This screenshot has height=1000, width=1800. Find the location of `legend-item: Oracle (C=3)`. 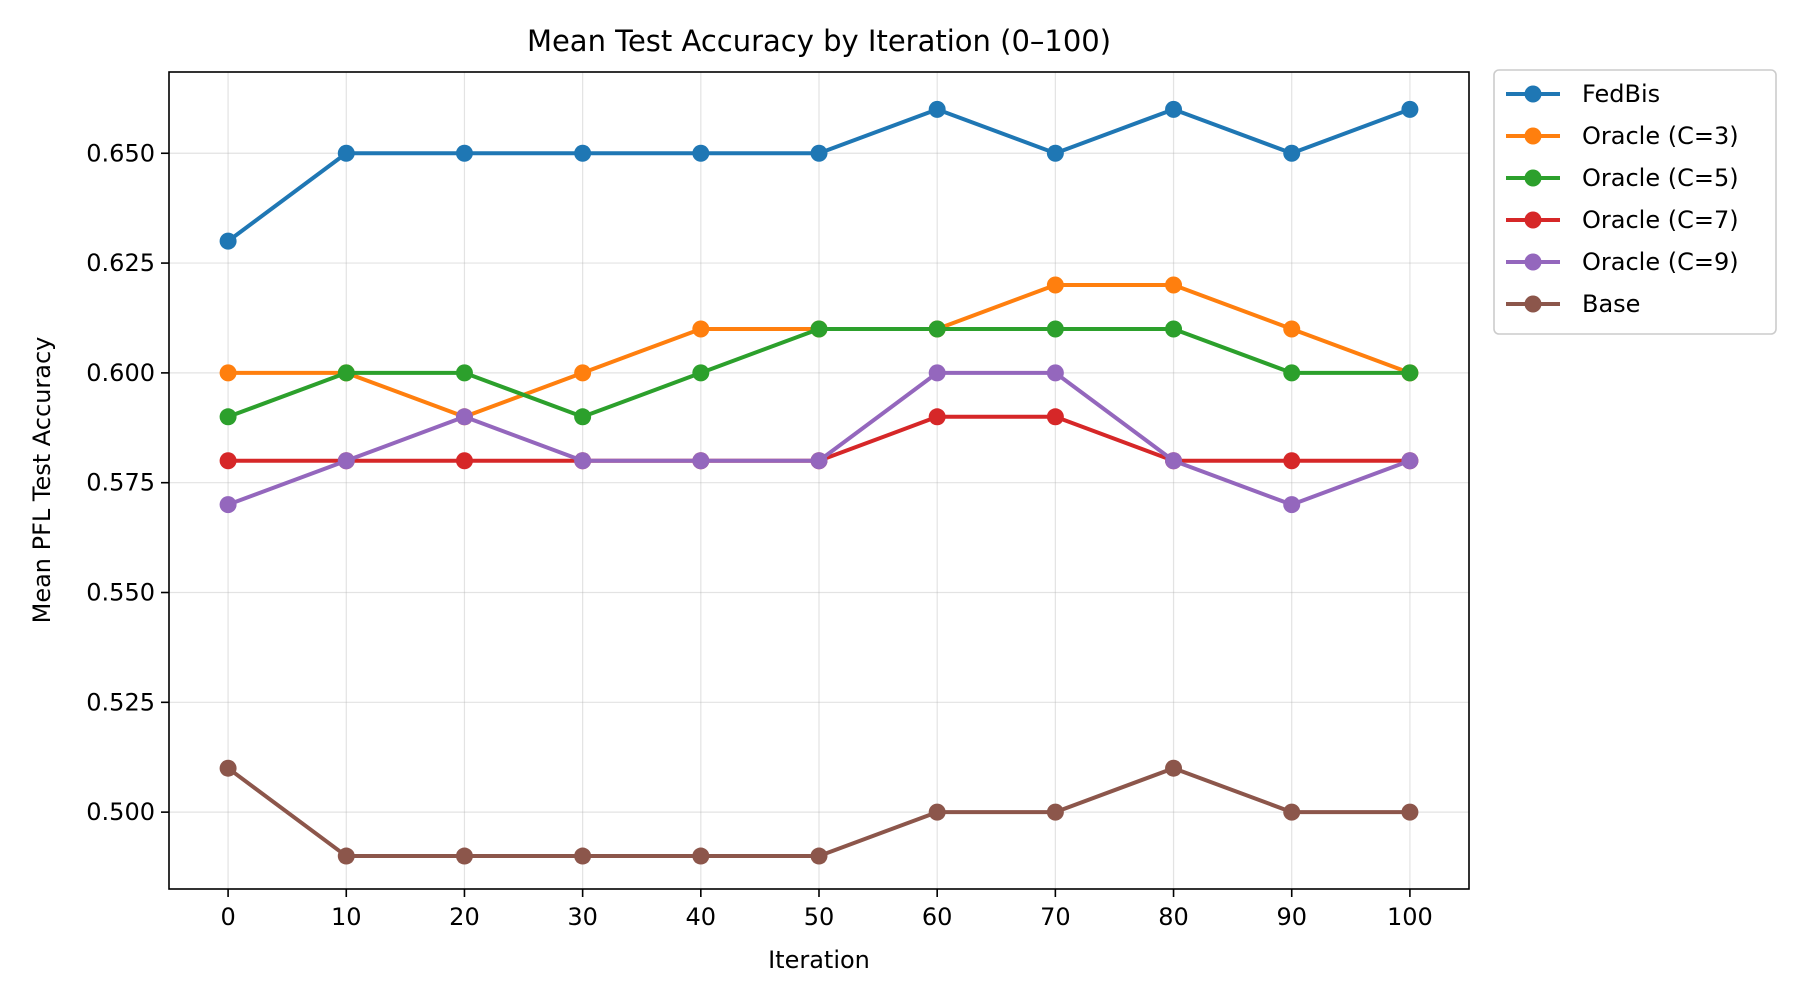

legend-item: Oracle (C=3) is located at coordinates (1622, 136).